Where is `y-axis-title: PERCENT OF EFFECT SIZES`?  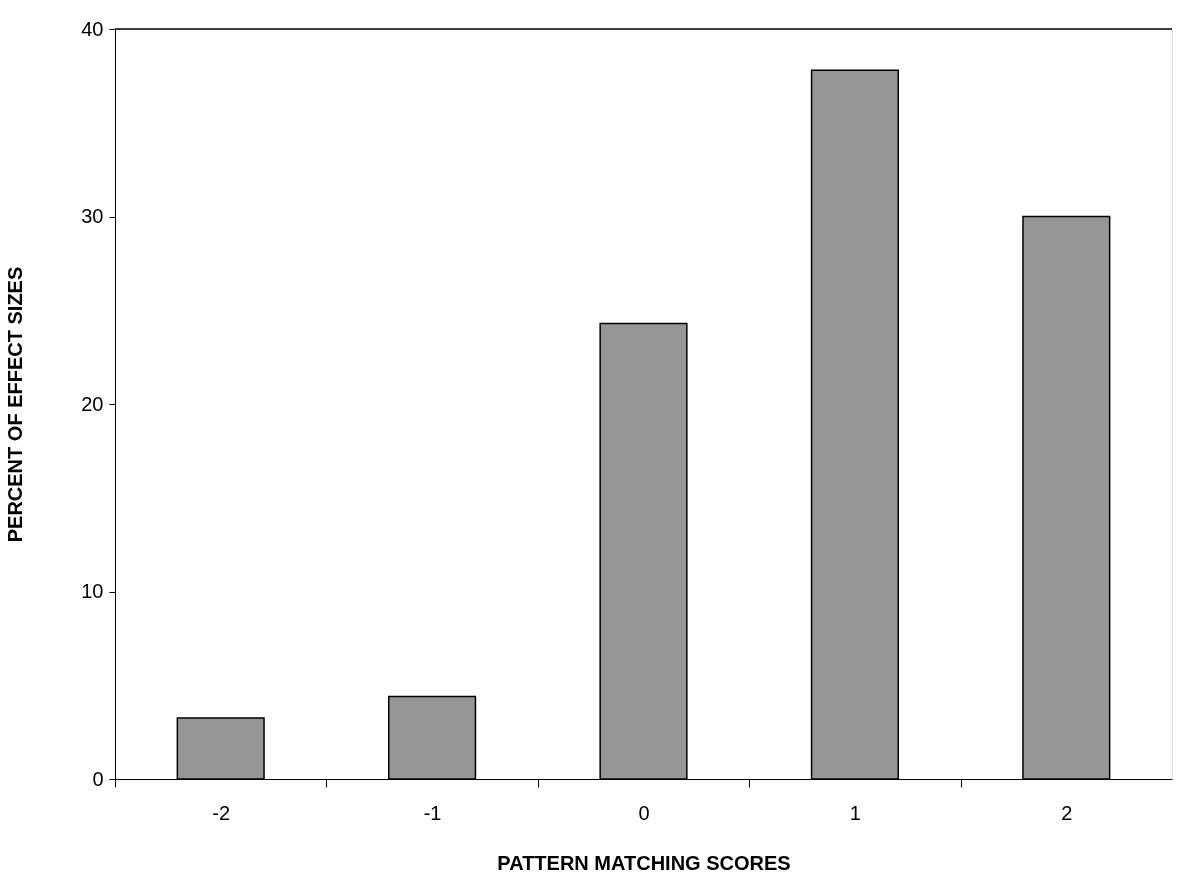 y-axis-title: PERCENT OF EFFECT SIZES is located at coordinates (15, 404).